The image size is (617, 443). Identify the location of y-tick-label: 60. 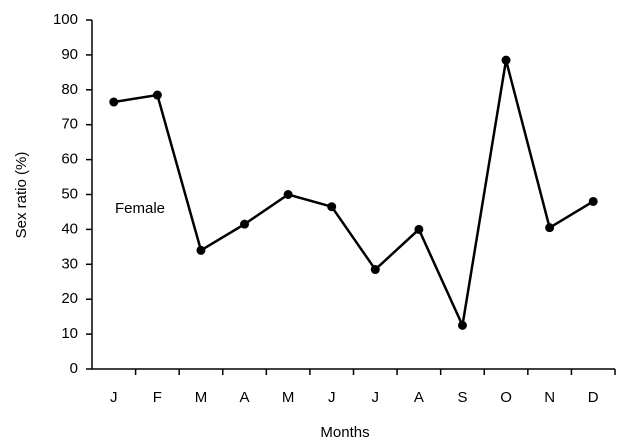
(69, 159).